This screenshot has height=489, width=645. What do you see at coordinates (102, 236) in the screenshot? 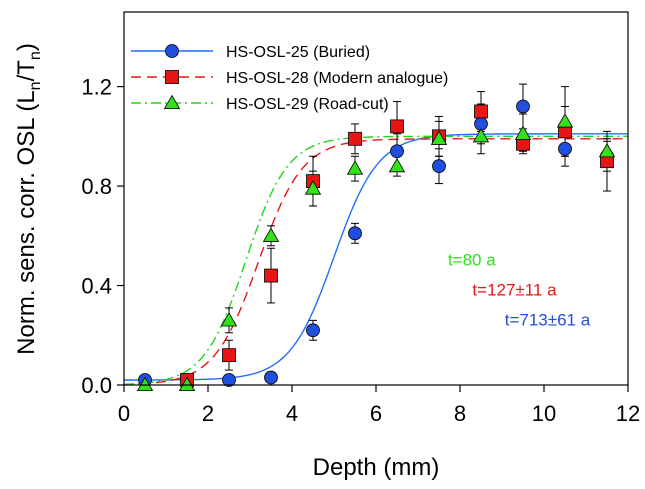
I see `y-ticks: 0.0 0.4 0.8 1.2` at bounding box center [102, 236].